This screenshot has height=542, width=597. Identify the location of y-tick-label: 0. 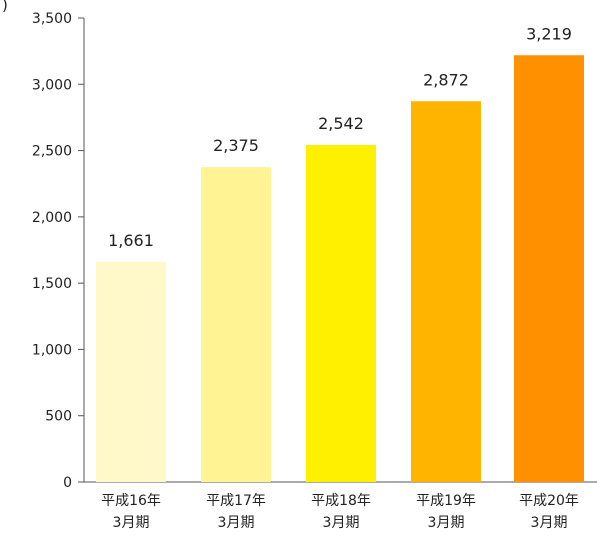
(67, 483).